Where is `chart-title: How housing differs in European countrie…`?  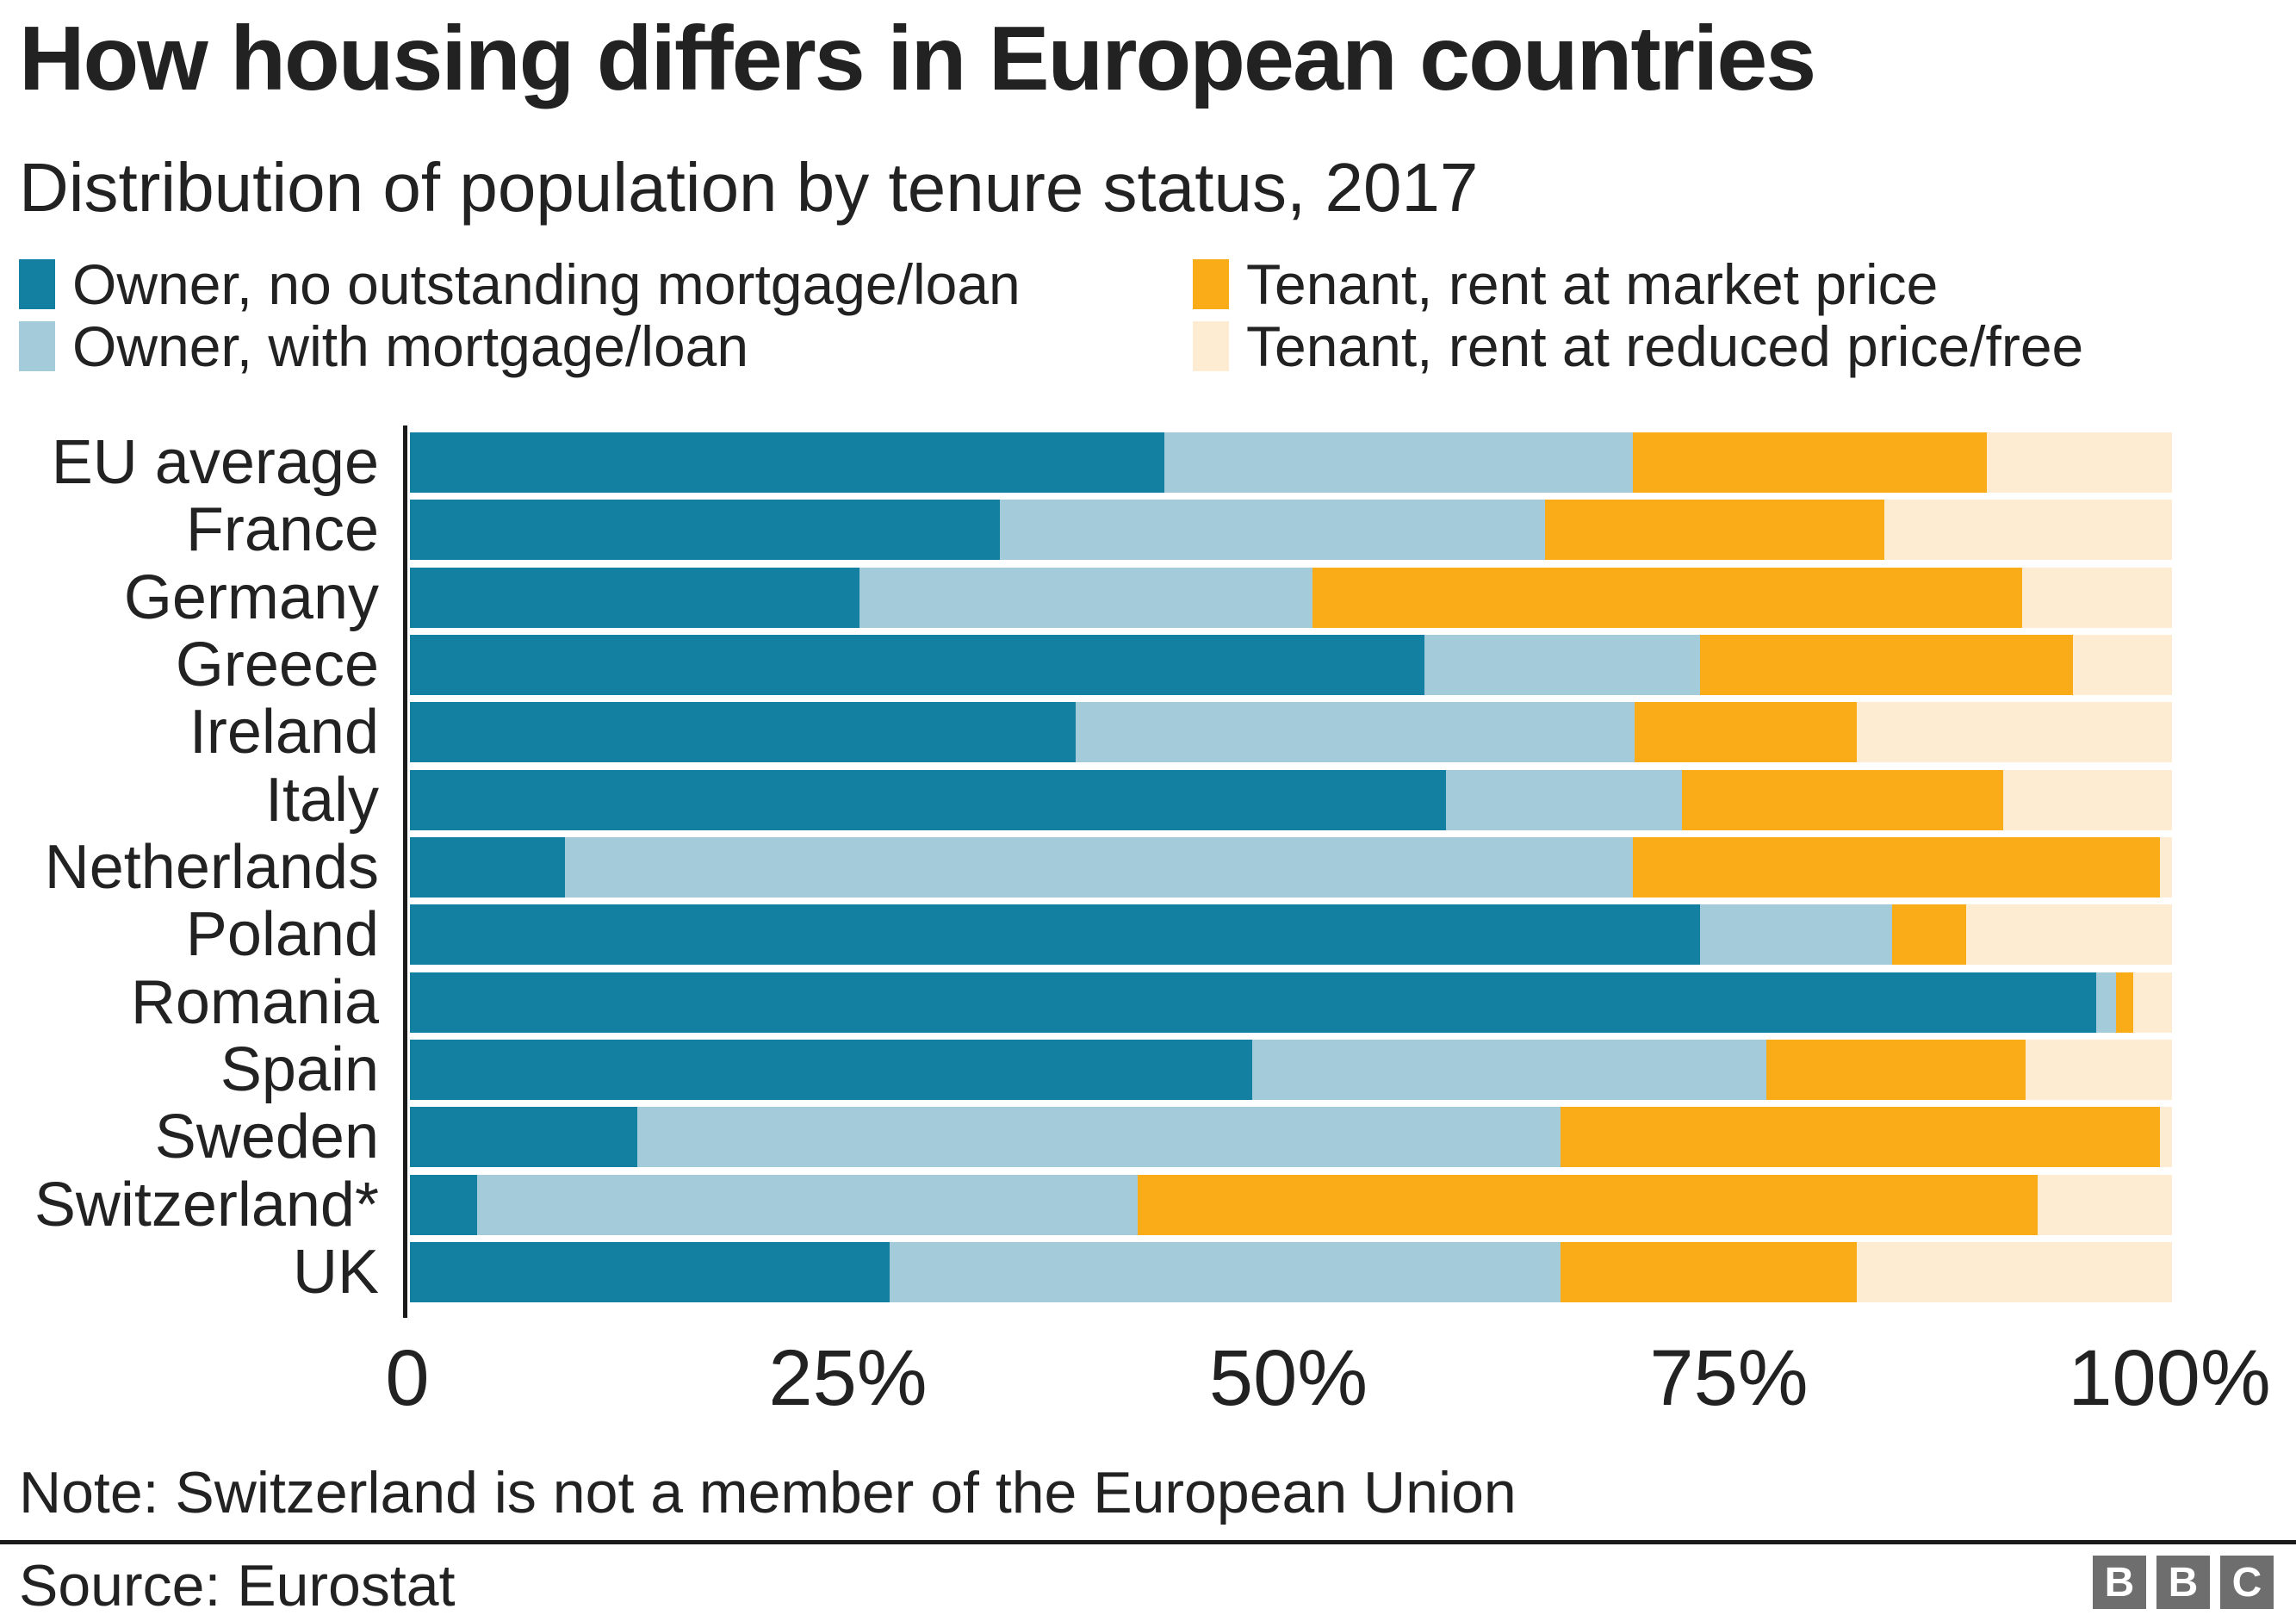
chart-title: How housing differs in European countrie… is located at coordinates (917, 59).